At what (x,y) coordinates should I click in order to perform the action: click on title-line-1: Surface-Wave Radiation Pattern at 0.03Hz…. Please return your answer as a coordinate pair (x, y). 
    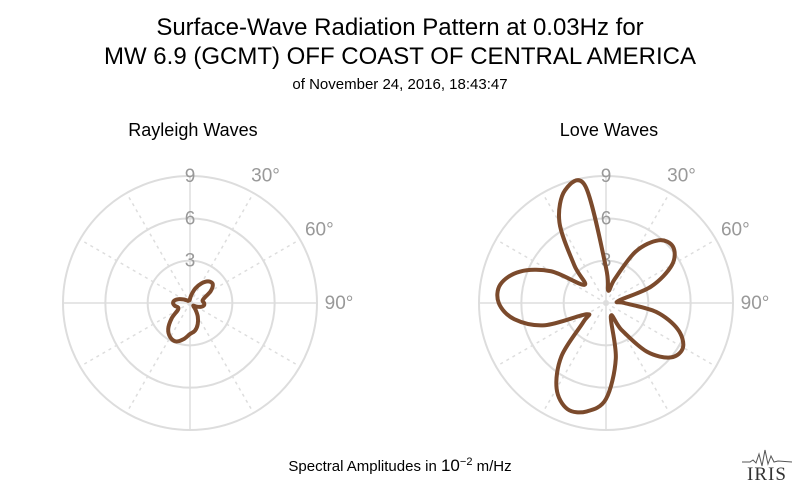
    Looking at the image, I should click on (400, 27).